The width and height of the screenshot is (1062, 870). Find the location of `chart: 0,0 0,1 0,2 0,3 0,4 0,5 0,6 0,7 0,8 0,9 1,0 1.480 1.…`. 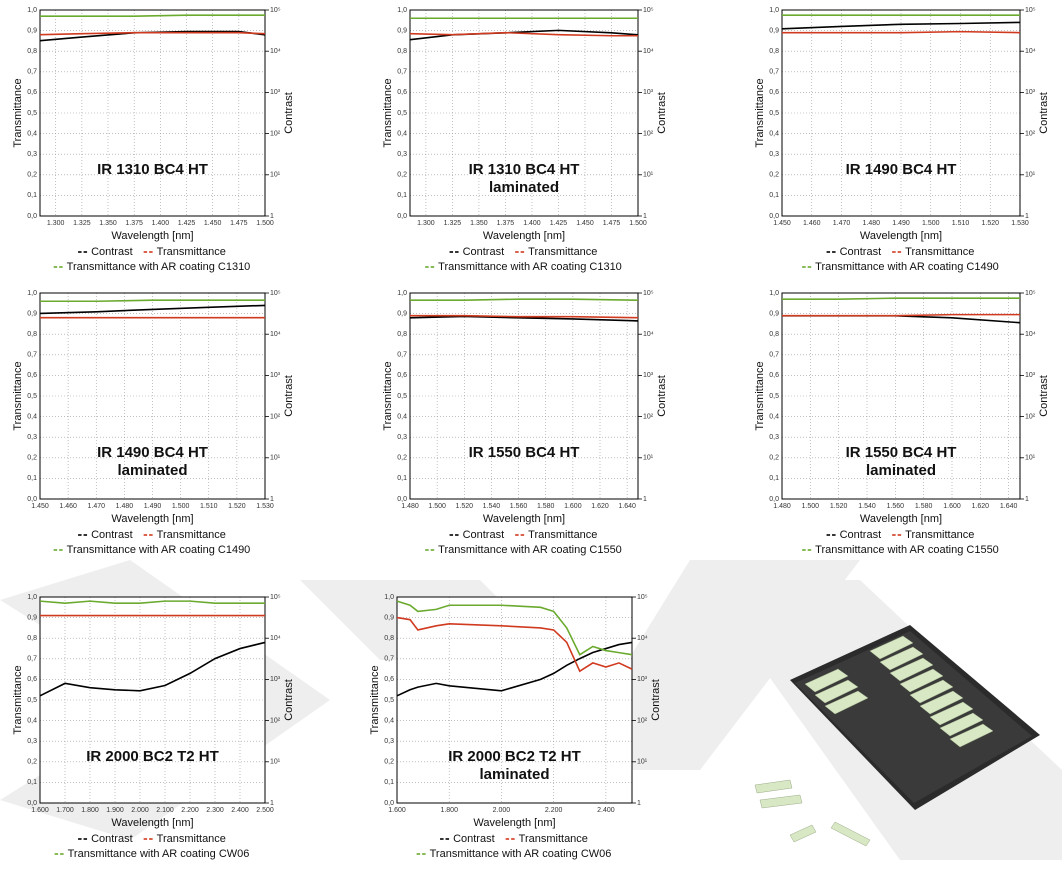

chart: 0,0 0,1 0,2 0,3 0,4 0,5 0,6 0,7 0,8 0,9 1,0 1.480 1.… is located at coordinates (902, 423).